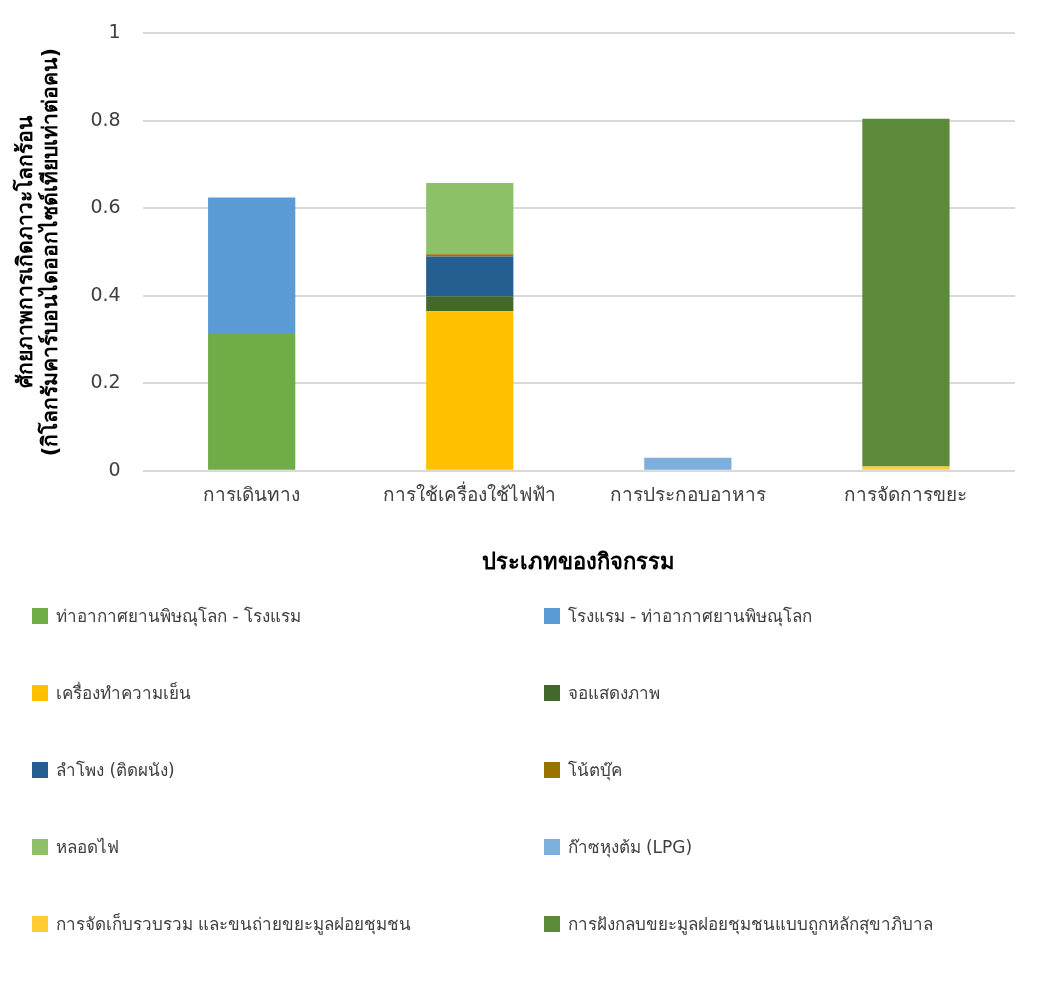 The height and width of the screenshot is (987, 1045). I want to click on y-tick-label: 0, so click(114, 468).